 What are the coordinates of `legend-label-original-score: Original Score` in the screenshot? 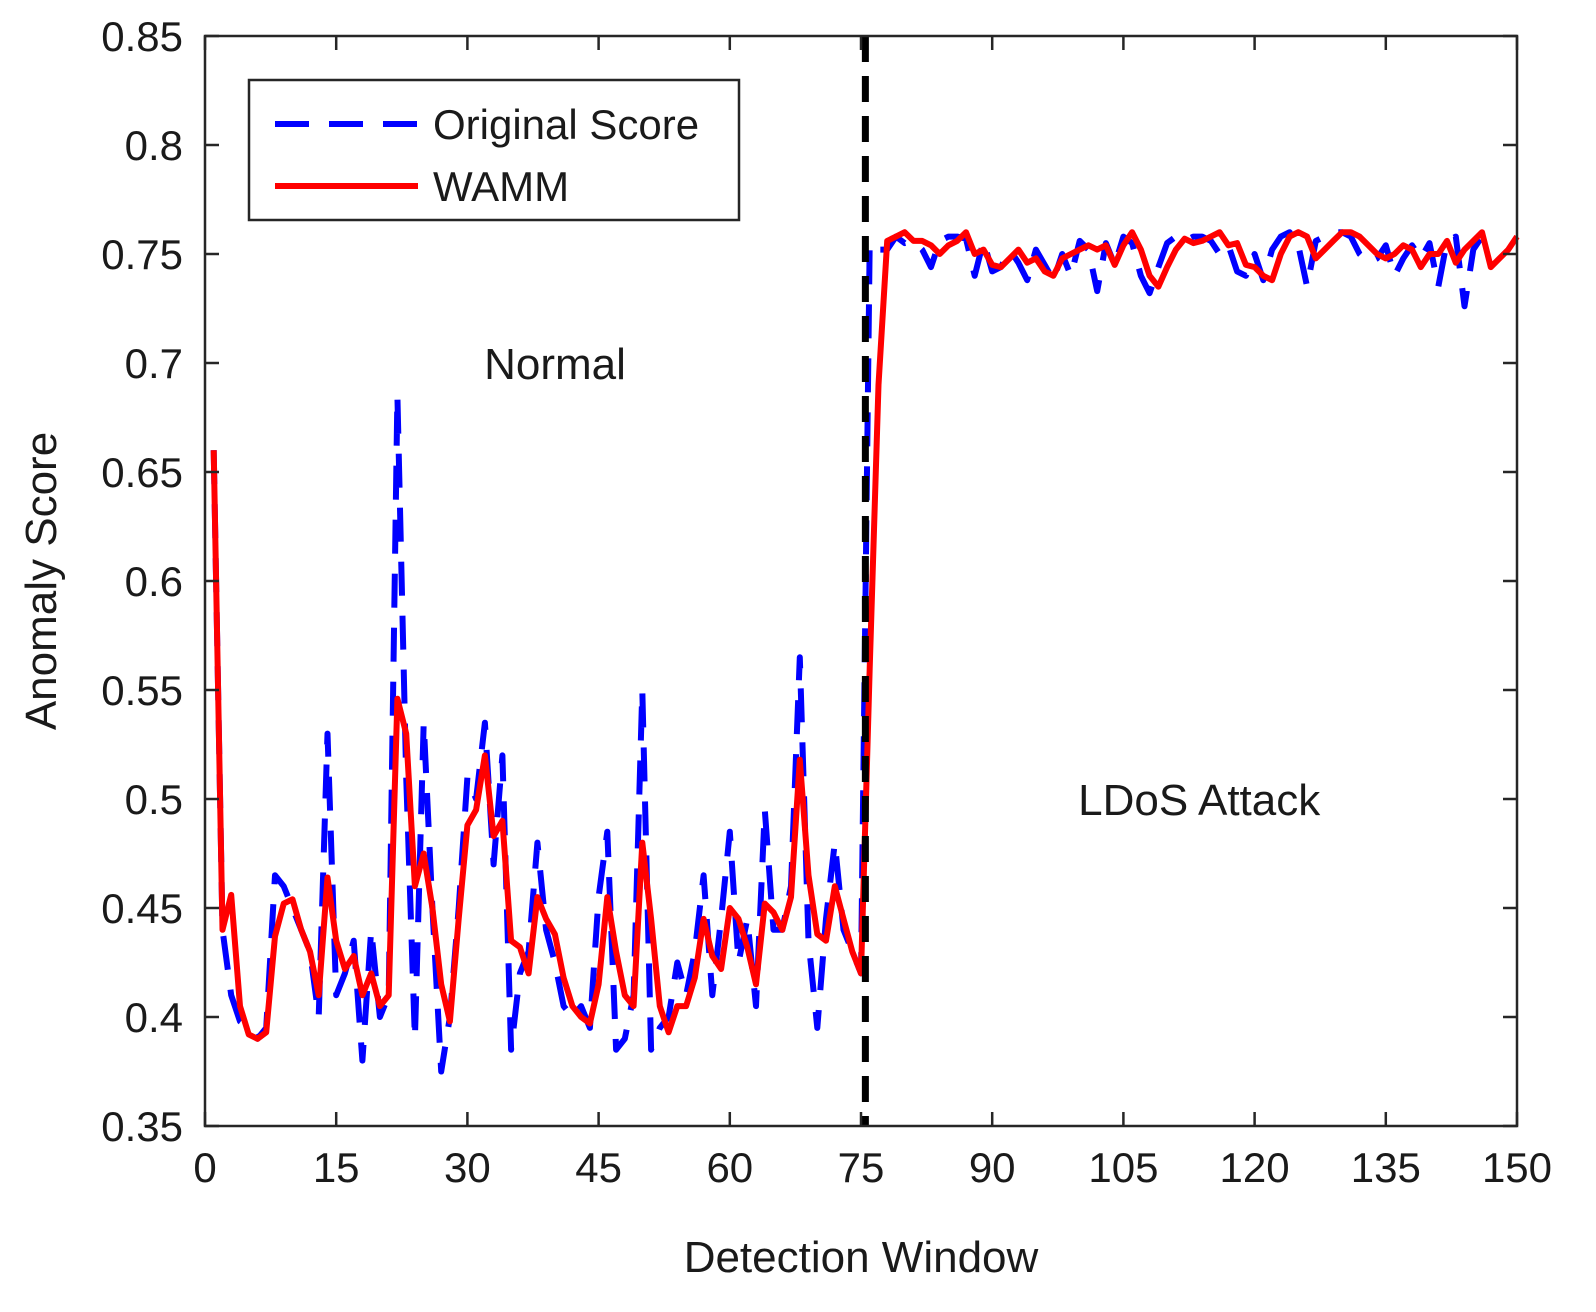 It's located at (566, 124).